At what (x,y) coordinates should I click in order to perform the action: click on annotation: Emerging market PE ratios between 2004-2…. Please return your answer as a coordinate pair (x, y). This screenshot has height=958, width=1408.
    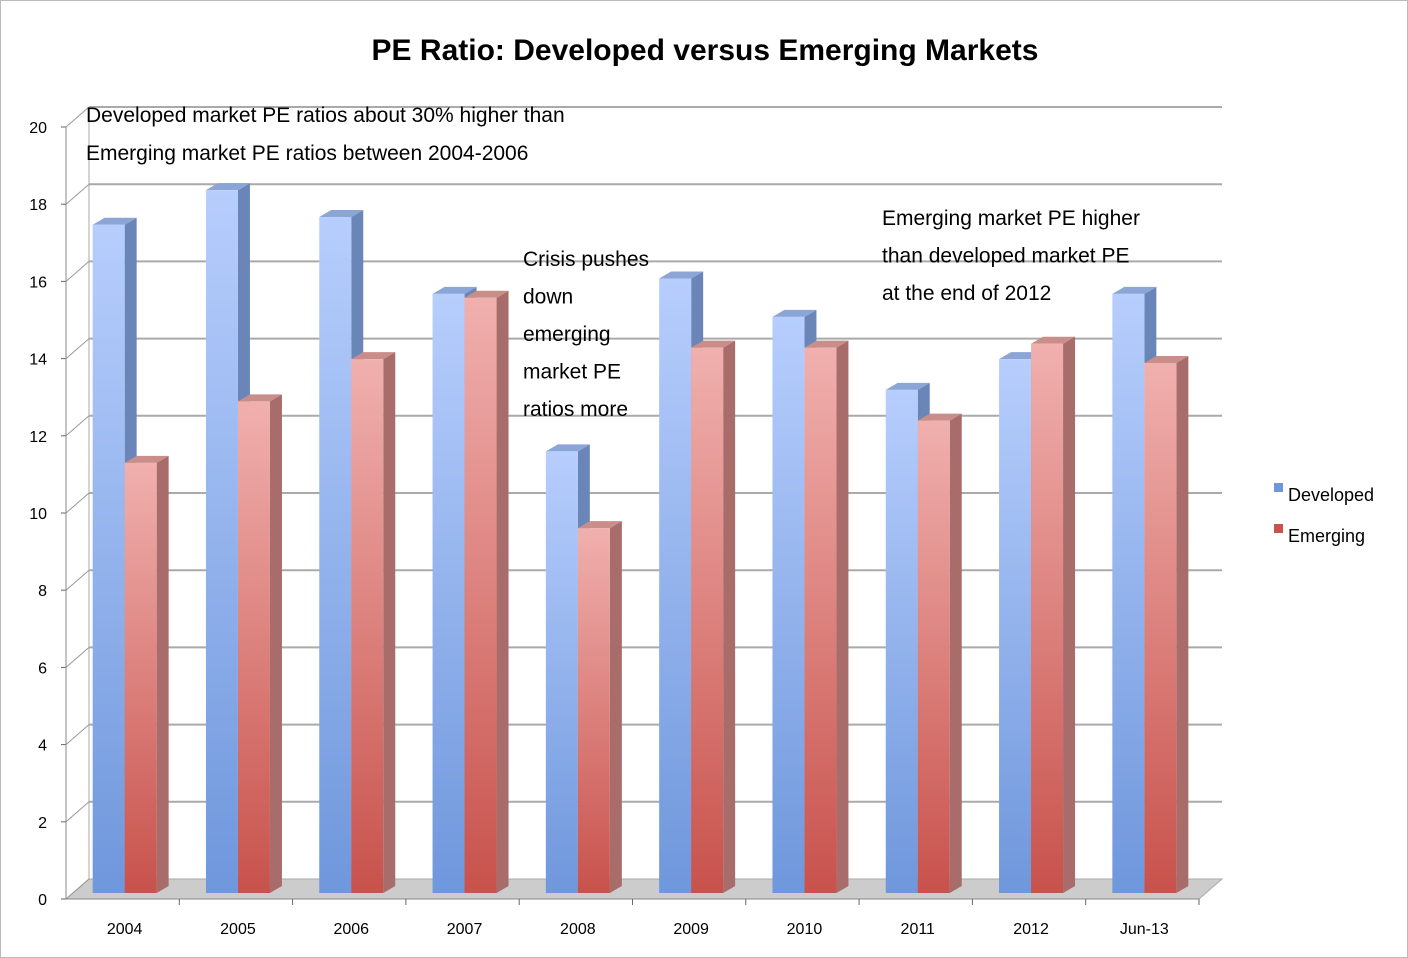
    Looking at the image, I should click on (307, 153).